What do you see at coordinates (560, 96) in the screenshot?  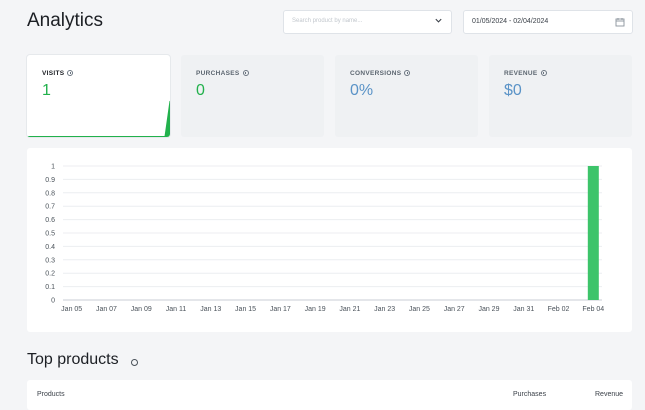 I see `stat-card-revenue: REVENUE $0` at bounding box center [560, 96].